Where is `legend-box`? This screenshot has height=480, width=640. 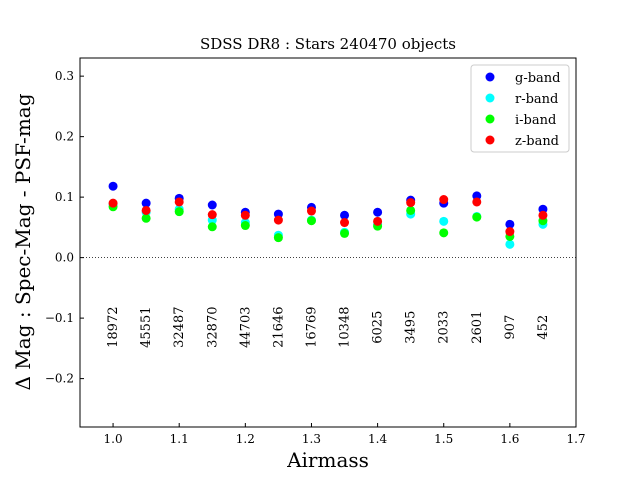 legend-box is located at coordinates (520, 108).